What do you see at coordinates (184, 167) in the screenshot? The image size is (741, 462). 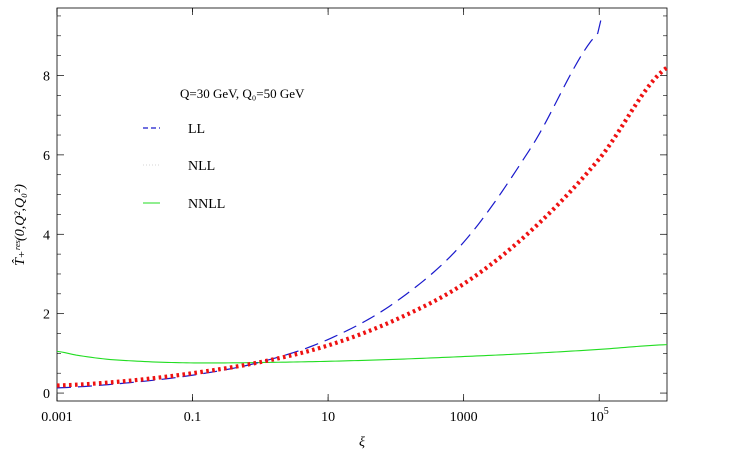 I see `legend: LL NLL NNLL` at bounding box center [184, 167].